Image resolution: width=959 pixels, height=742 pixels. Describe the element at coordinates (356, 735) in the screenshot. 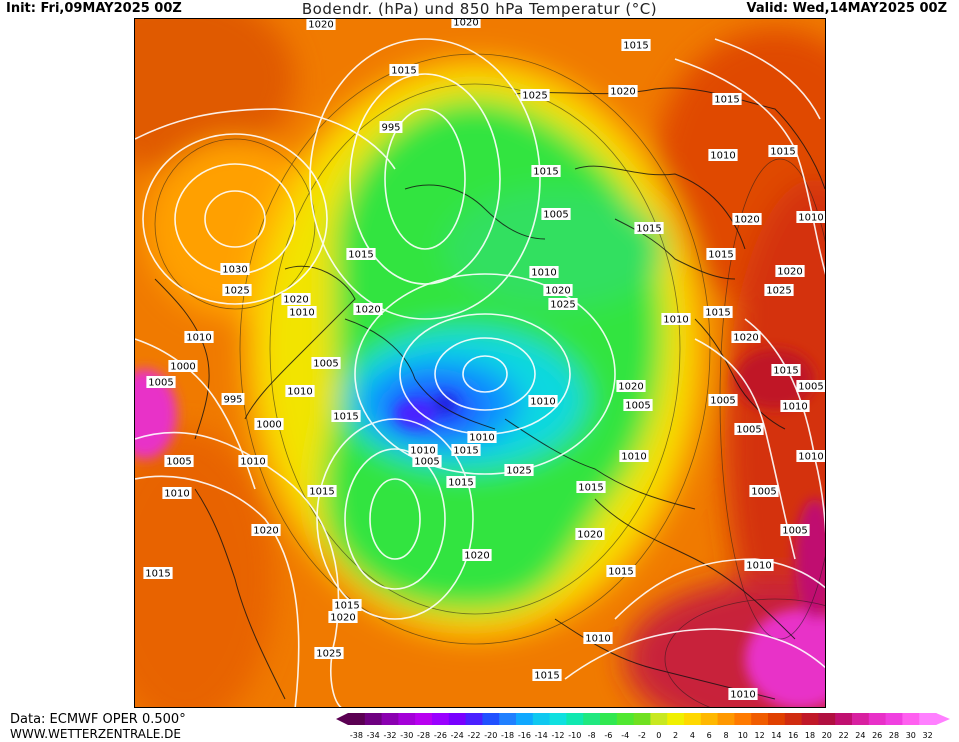

I see `legend-tick-label: -38` at that location.